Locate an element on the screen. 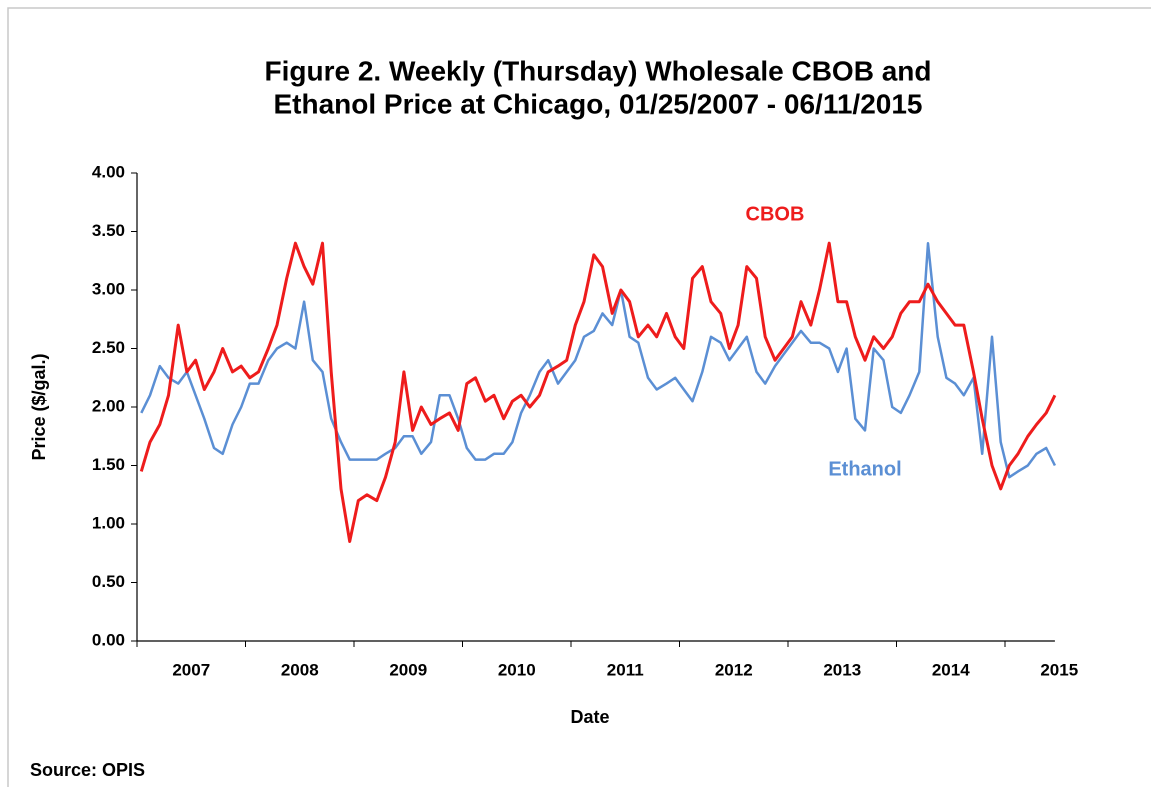  x-tick-label: 2007 is located at coordinates (191, 669).